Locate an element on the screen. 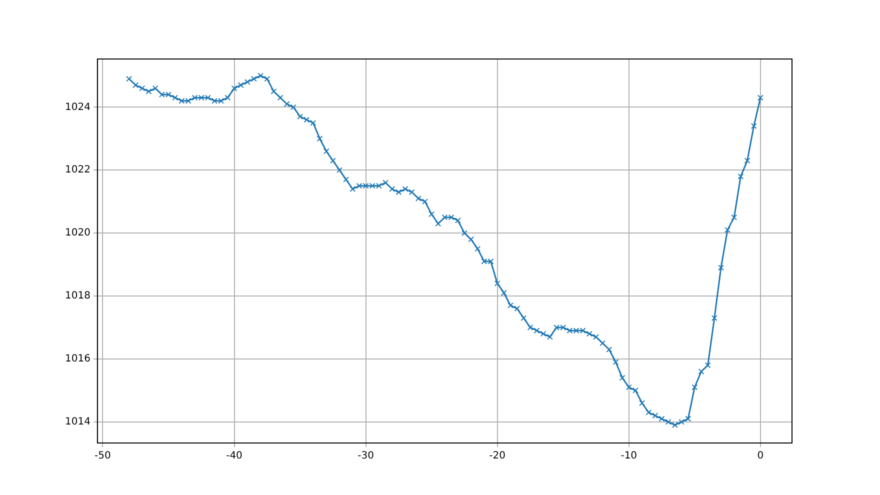 The height and width of the screenshot is (495, 880). y-tick-label: 1022 is located at coordinates (77, 170).